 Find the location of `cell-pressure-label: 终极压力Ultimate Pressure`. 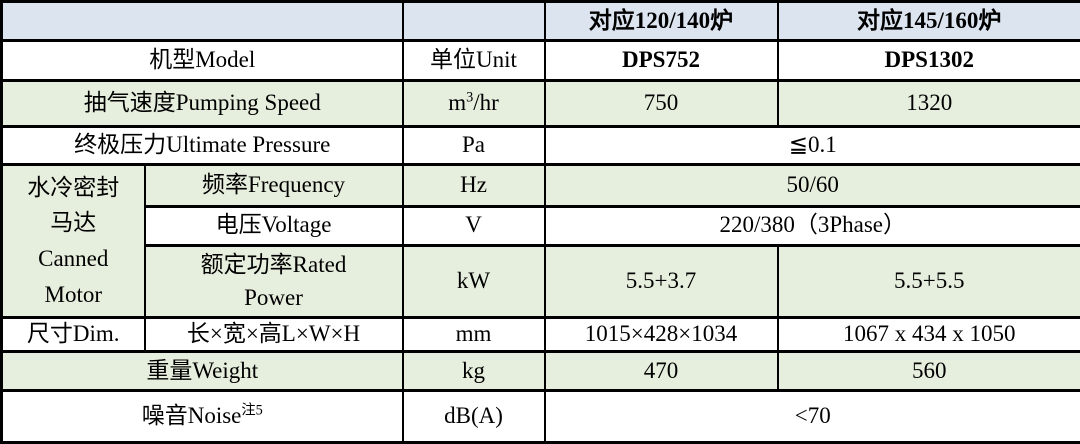

cell-pressure-label: 终极压力Ultimate Pressure is located at coordinates (202, 146).